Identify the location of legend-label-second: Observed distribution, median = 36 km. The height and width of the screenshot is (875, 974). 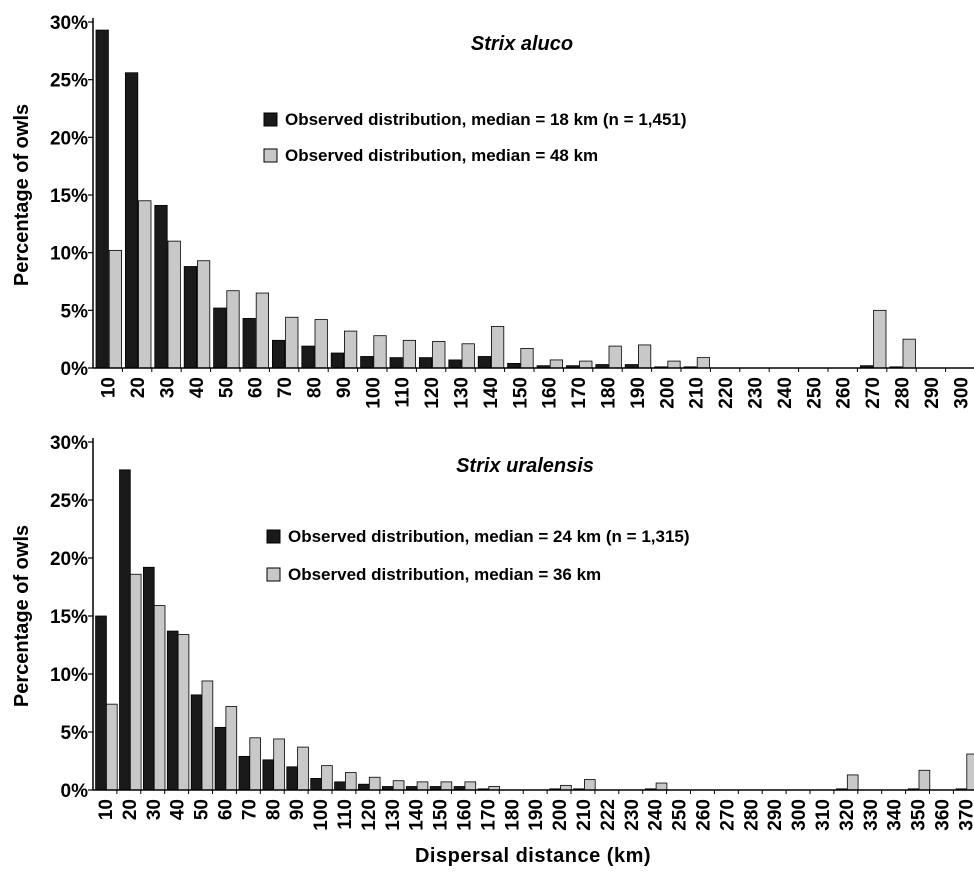
(444, 574).